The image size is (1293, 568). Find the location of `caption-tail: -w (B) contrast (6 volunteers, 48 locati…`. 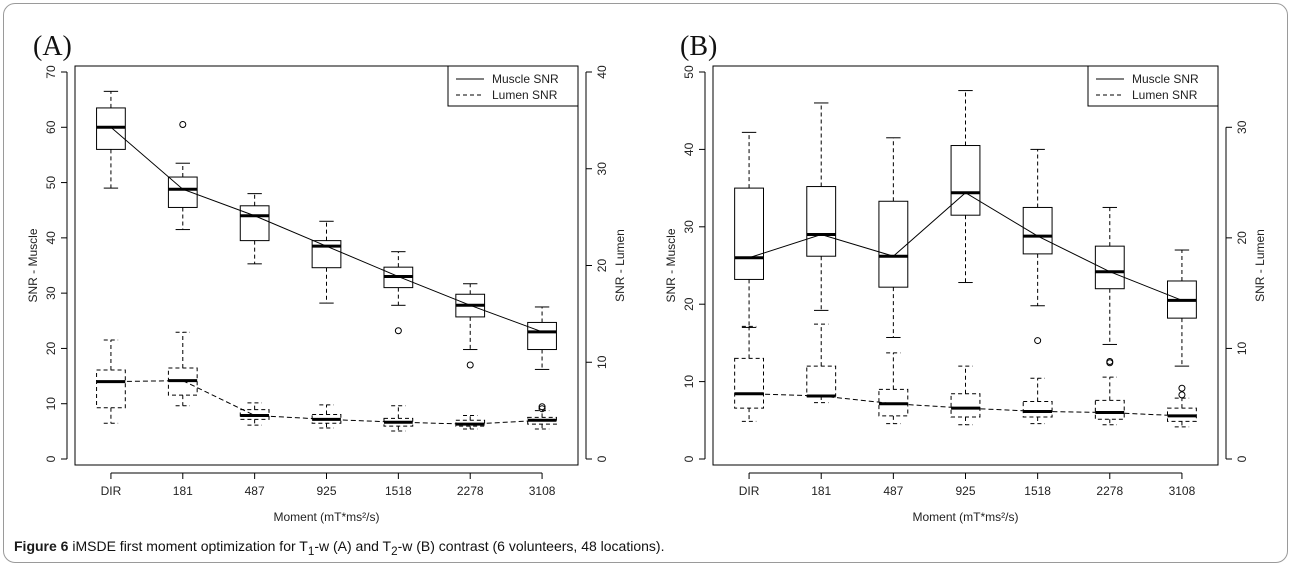

caption-tail: -w (B) contrast (6 volunteers, 48 locati… is located at coordinates (531, 546).